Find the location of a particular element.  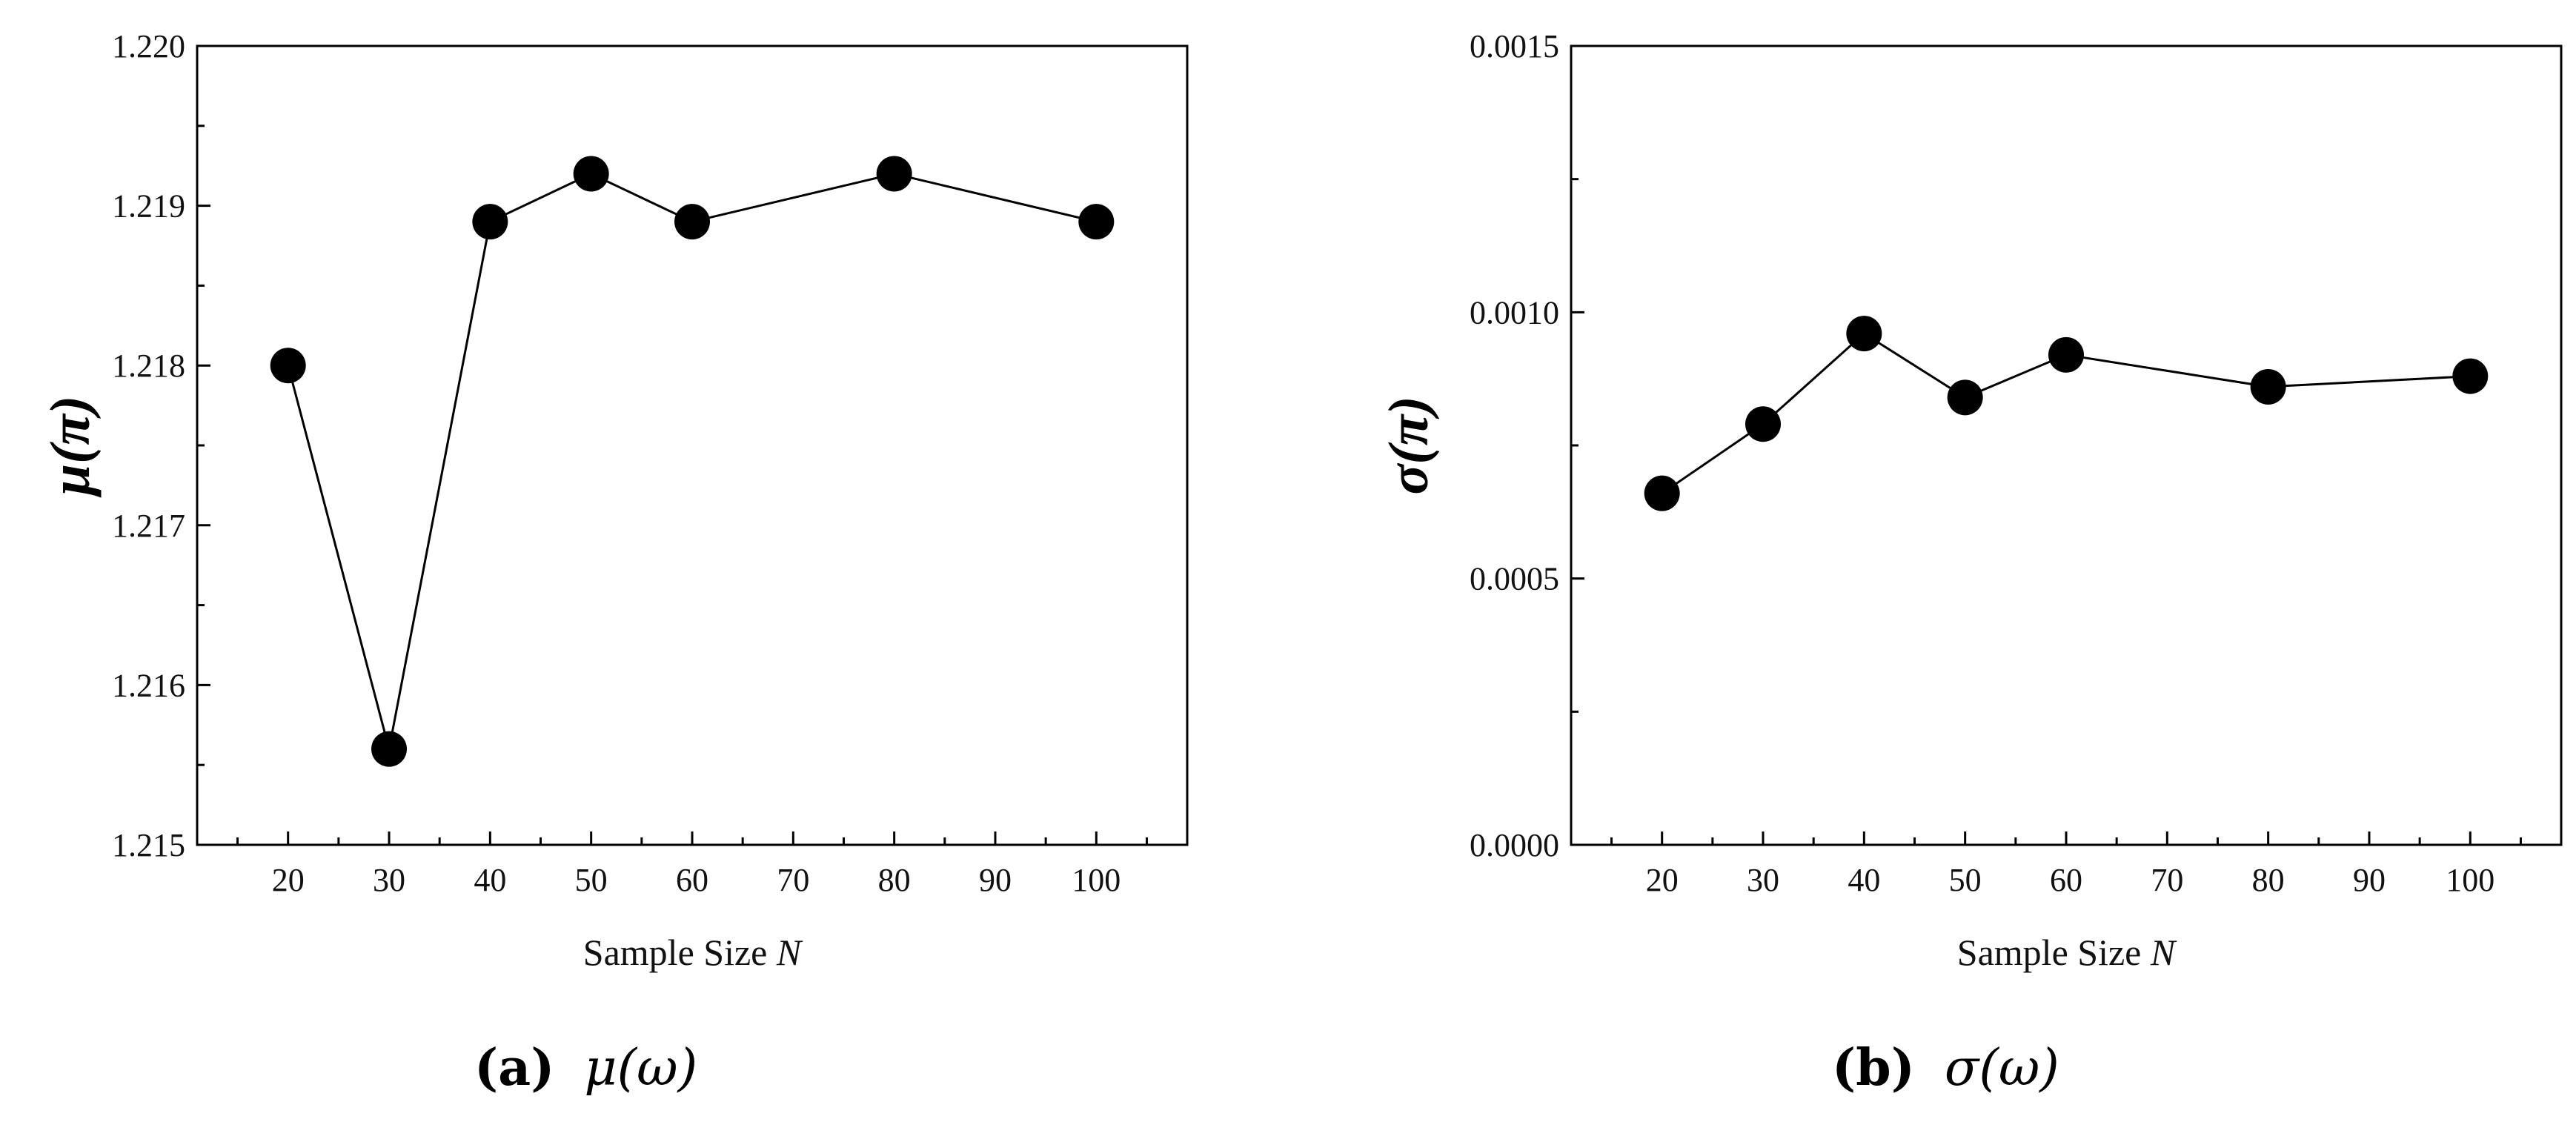

y-tick-label-a: 1.215 is located at coordinates (148, 845).